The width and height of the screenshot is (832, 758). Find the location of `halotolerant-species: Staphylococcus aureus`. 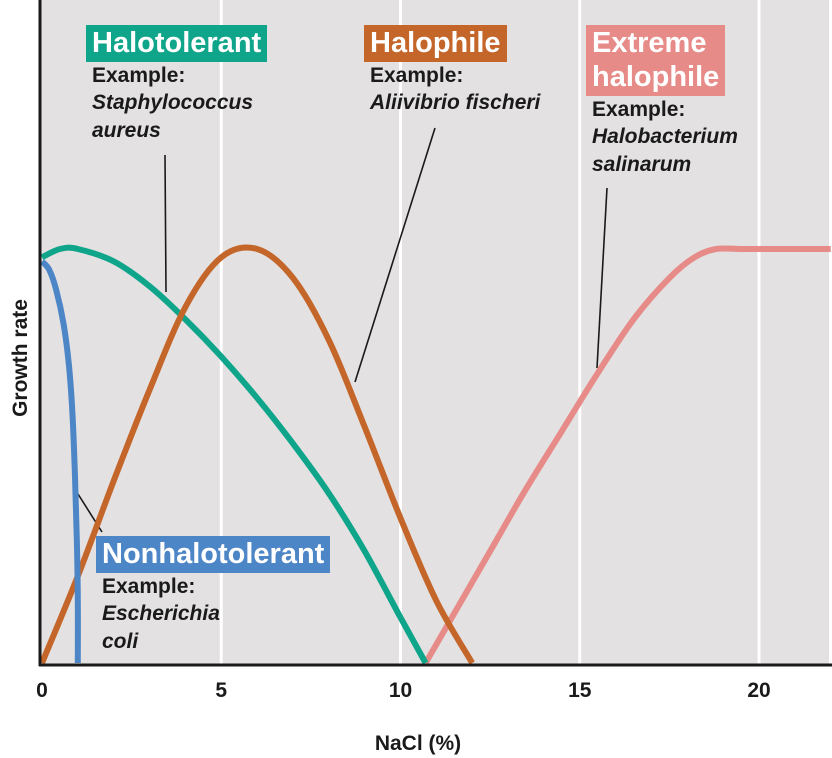

halotolerant-species: Staphylococcus aureus is located at coordinates (173, 116).